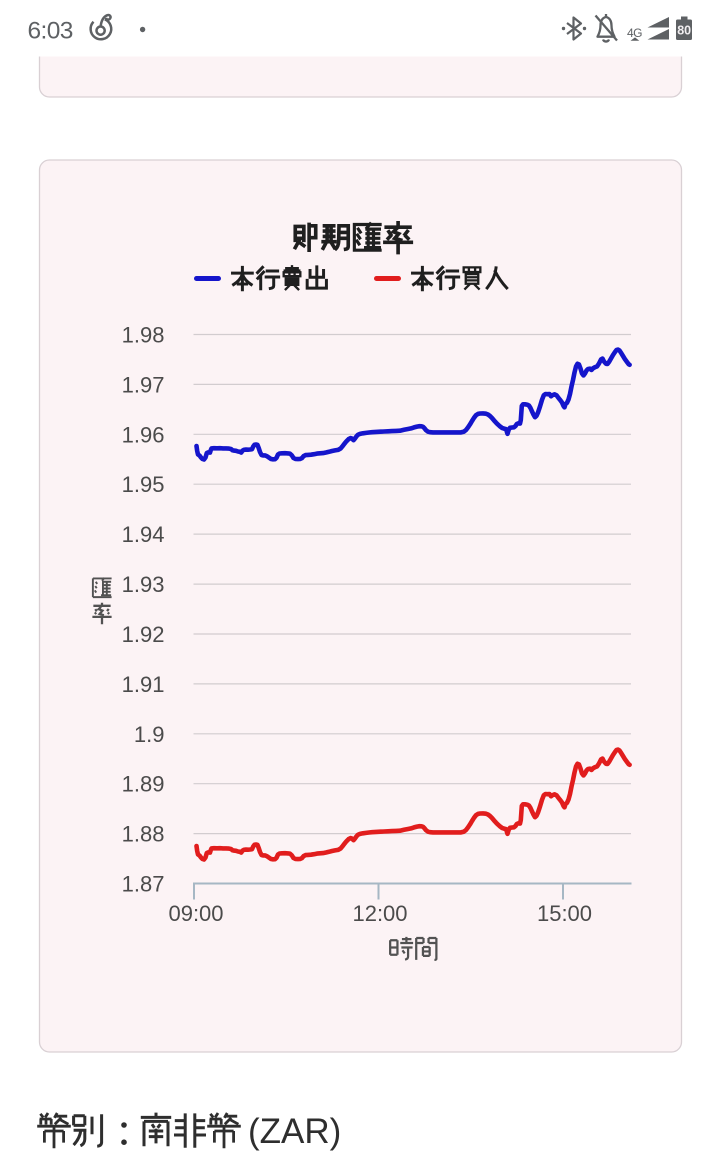 This screenshot has height=1176, width=720. I want to click on svg-text: 4G, so click(634, 33).